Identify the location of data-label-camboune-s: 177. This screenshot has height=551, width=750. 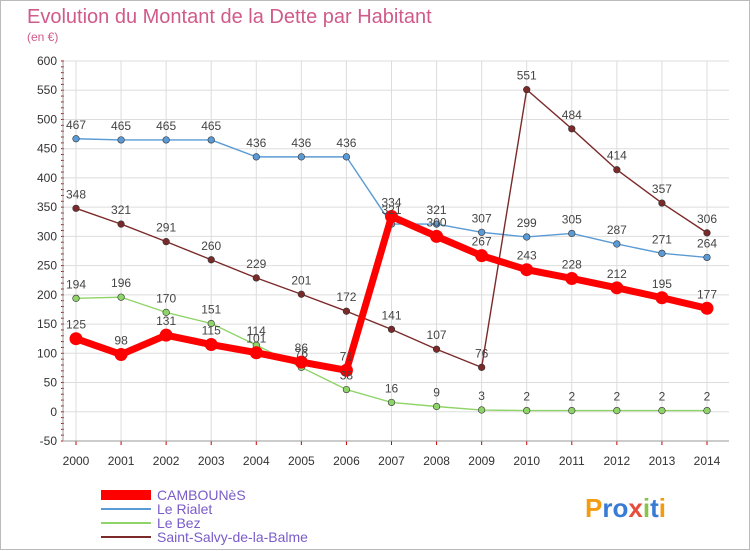
(707, 294).